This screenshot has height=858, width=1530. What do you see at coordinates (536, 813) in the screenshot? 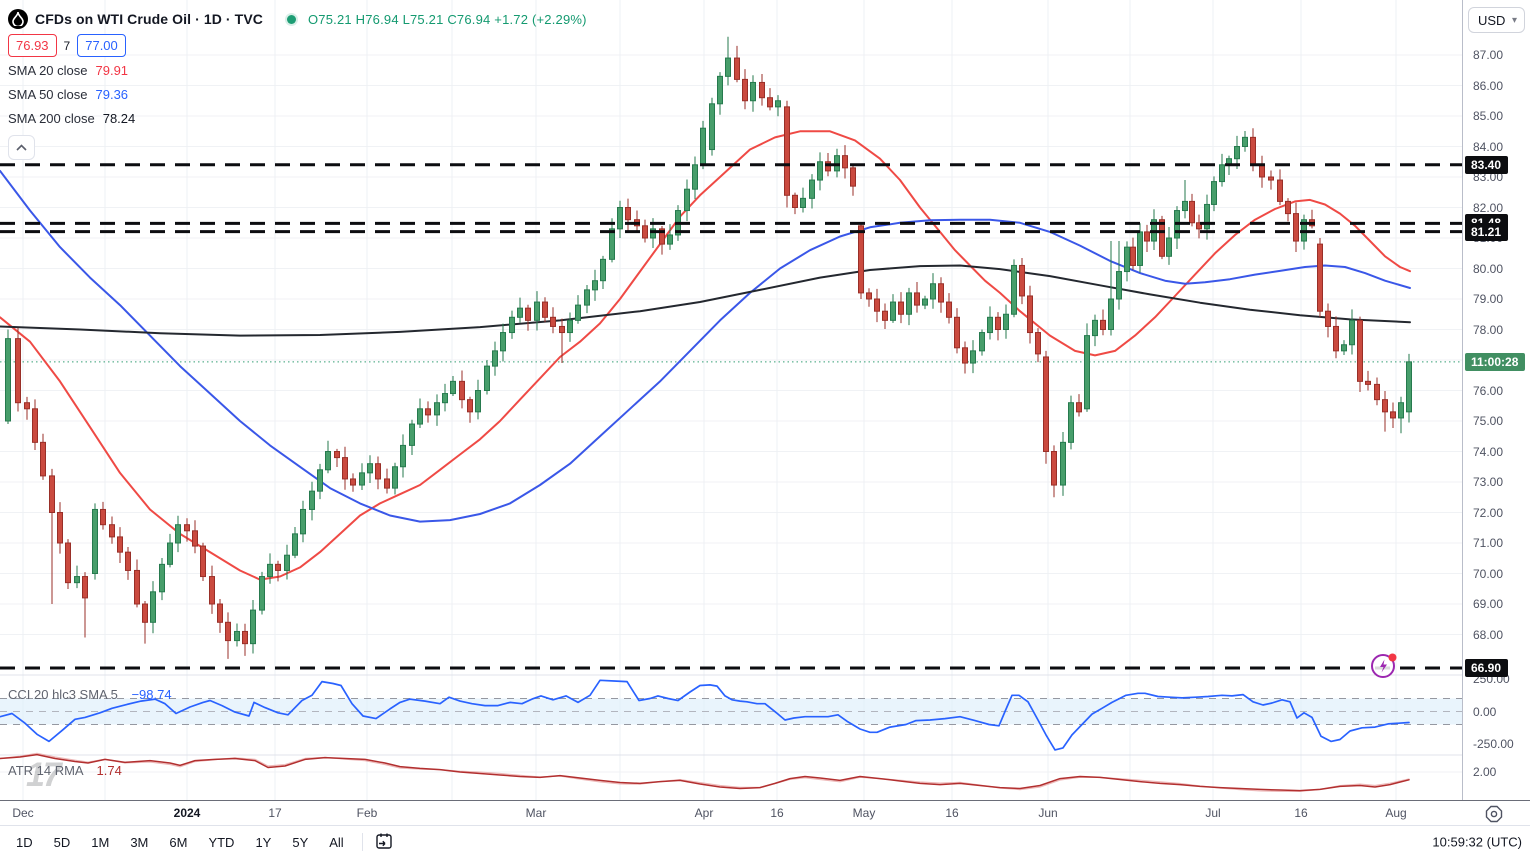
I see `time-label: Mar` at bounding box center [536, 813].